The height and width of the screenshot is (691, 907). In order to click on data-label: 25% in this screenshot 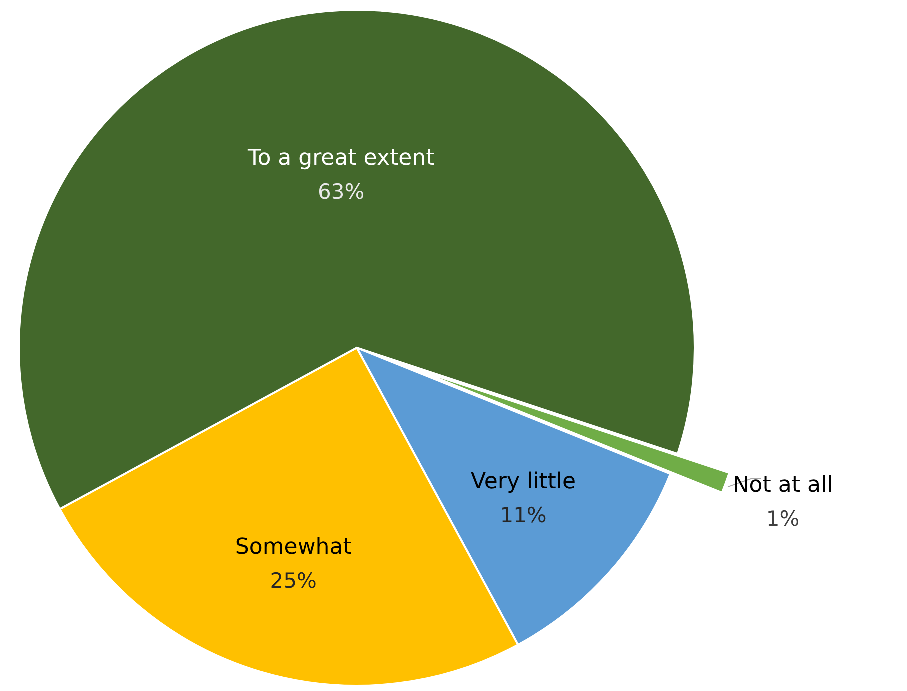, I will do `click(293, 580)`.